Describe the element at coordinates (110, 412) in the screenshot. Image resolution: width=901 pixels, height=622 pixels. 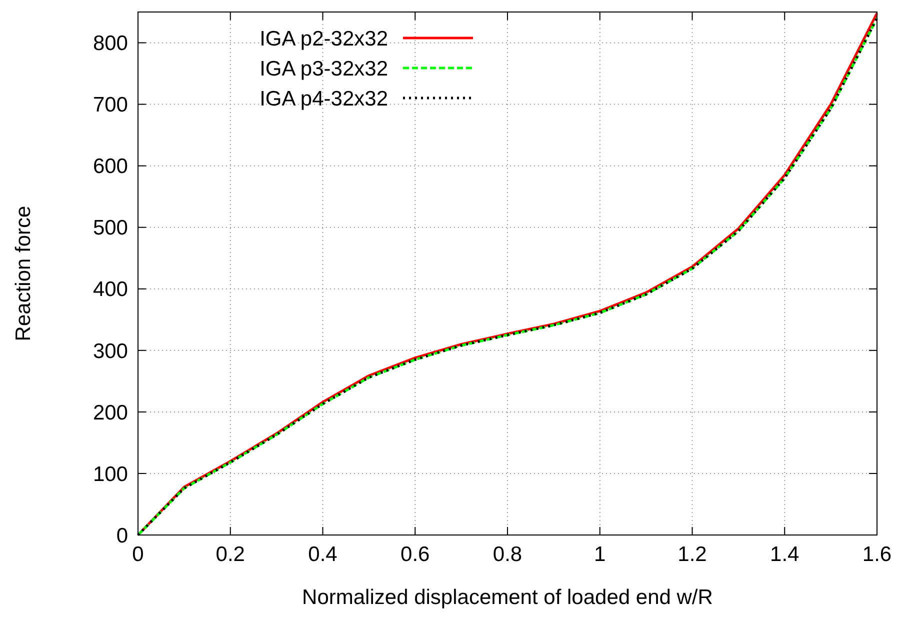
I see `y-tick-label: 200` at that location.